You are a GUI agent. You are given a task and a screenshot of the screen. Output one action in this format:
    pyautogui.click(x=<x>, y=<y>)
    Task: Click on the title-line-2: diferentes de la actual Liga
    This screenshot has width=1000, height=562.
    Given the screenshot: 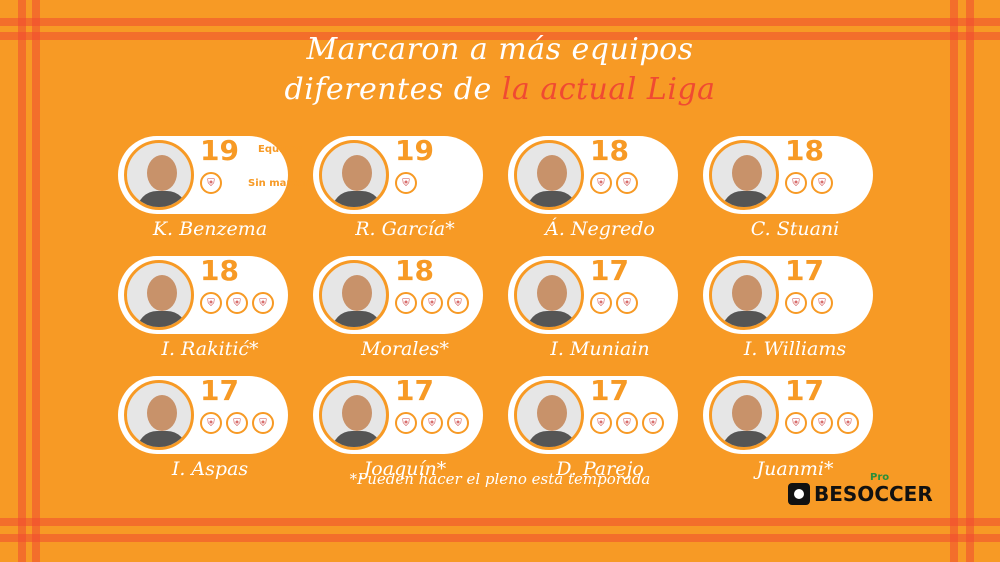 What is the action you would take?
    pyautogui.click(x=500, y=89)
    